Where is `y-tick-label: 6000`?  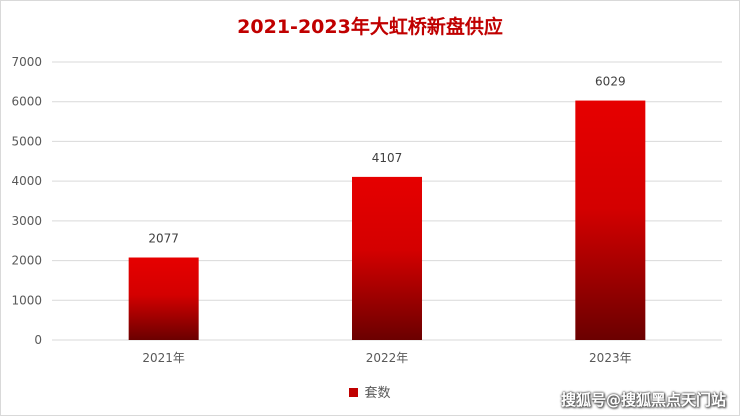
y-tick-label: 6000 is located at coordinates (26, 102).